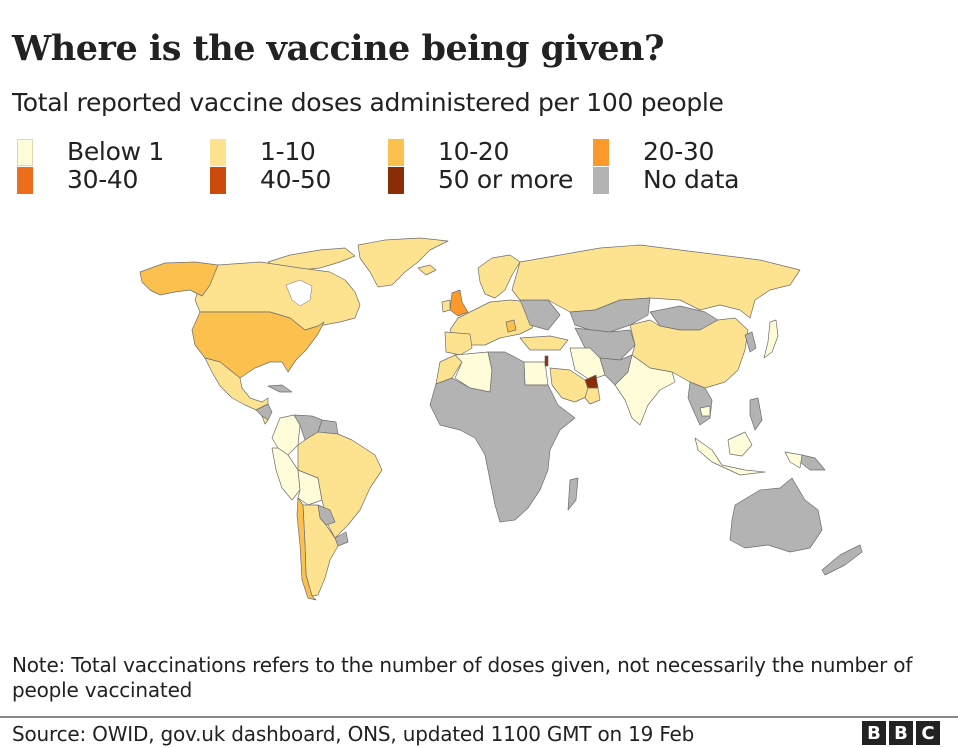  I want to click on region-indonesia, so click(730, 456).